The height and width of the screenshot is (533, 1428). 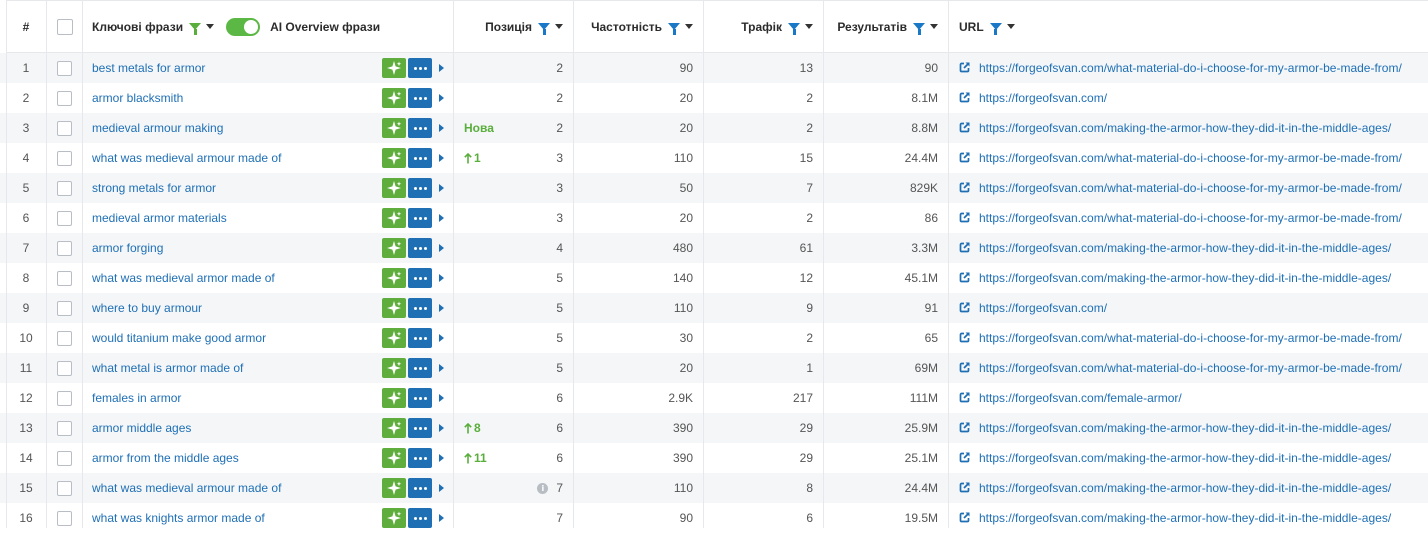 What do you see at coordinates (165, 458) in the screenshot?
I see `keyword-link: armor from the middle ages` at bounding box center [165, 458].